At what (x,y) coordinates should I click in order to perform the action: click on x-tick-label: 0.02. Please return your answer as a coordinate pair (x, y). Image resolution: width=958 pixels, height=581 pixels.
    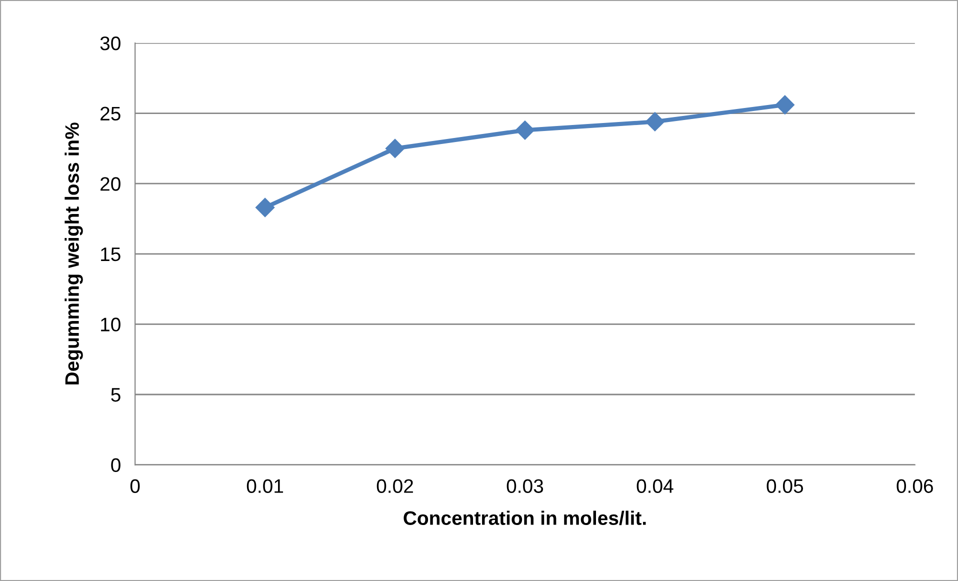
    Looking at the image, I should click on (394, 486).